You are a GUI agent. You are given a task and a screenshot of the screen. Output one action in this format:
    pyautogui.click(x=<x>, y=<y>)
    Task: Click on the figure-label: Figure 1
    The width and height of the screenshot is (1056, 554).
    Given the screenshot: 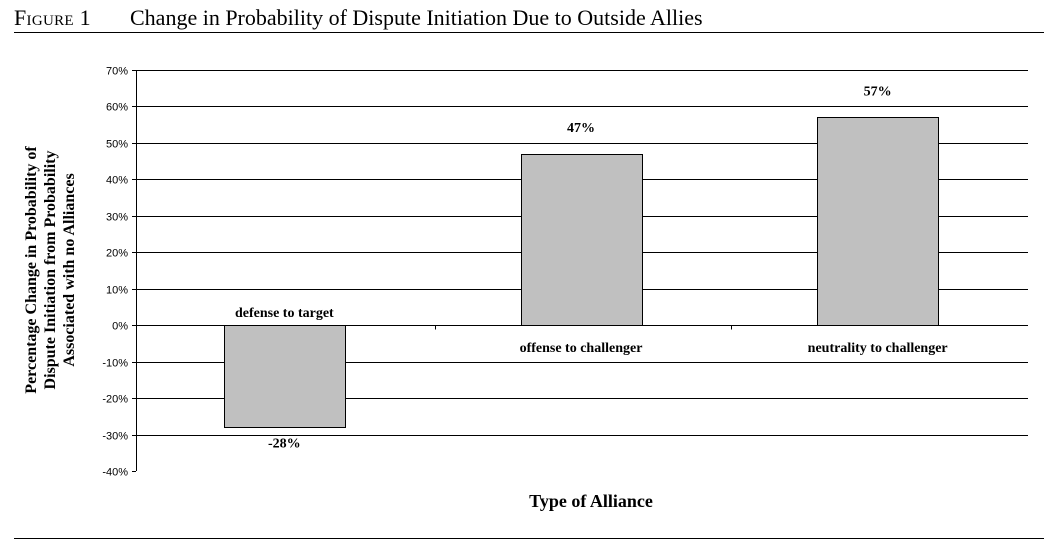 What is the action you would take?
    pyautogui.click(x=52, y=17)
    